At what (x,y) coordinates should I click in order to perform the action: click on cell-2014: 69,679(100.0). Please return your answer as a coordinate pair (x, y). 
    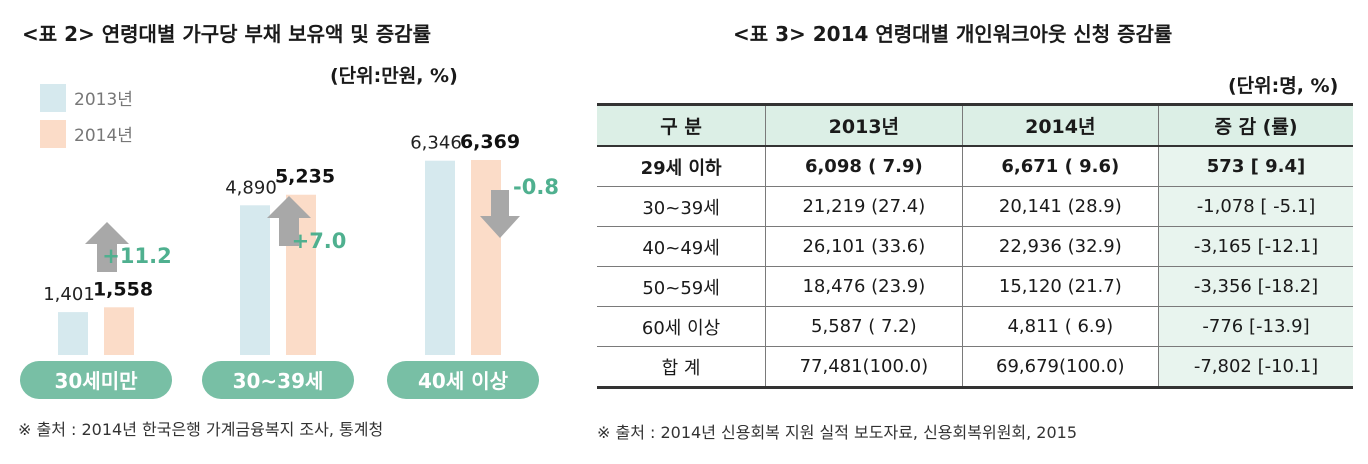
    Looking at the image, I should click on (1060, 367).